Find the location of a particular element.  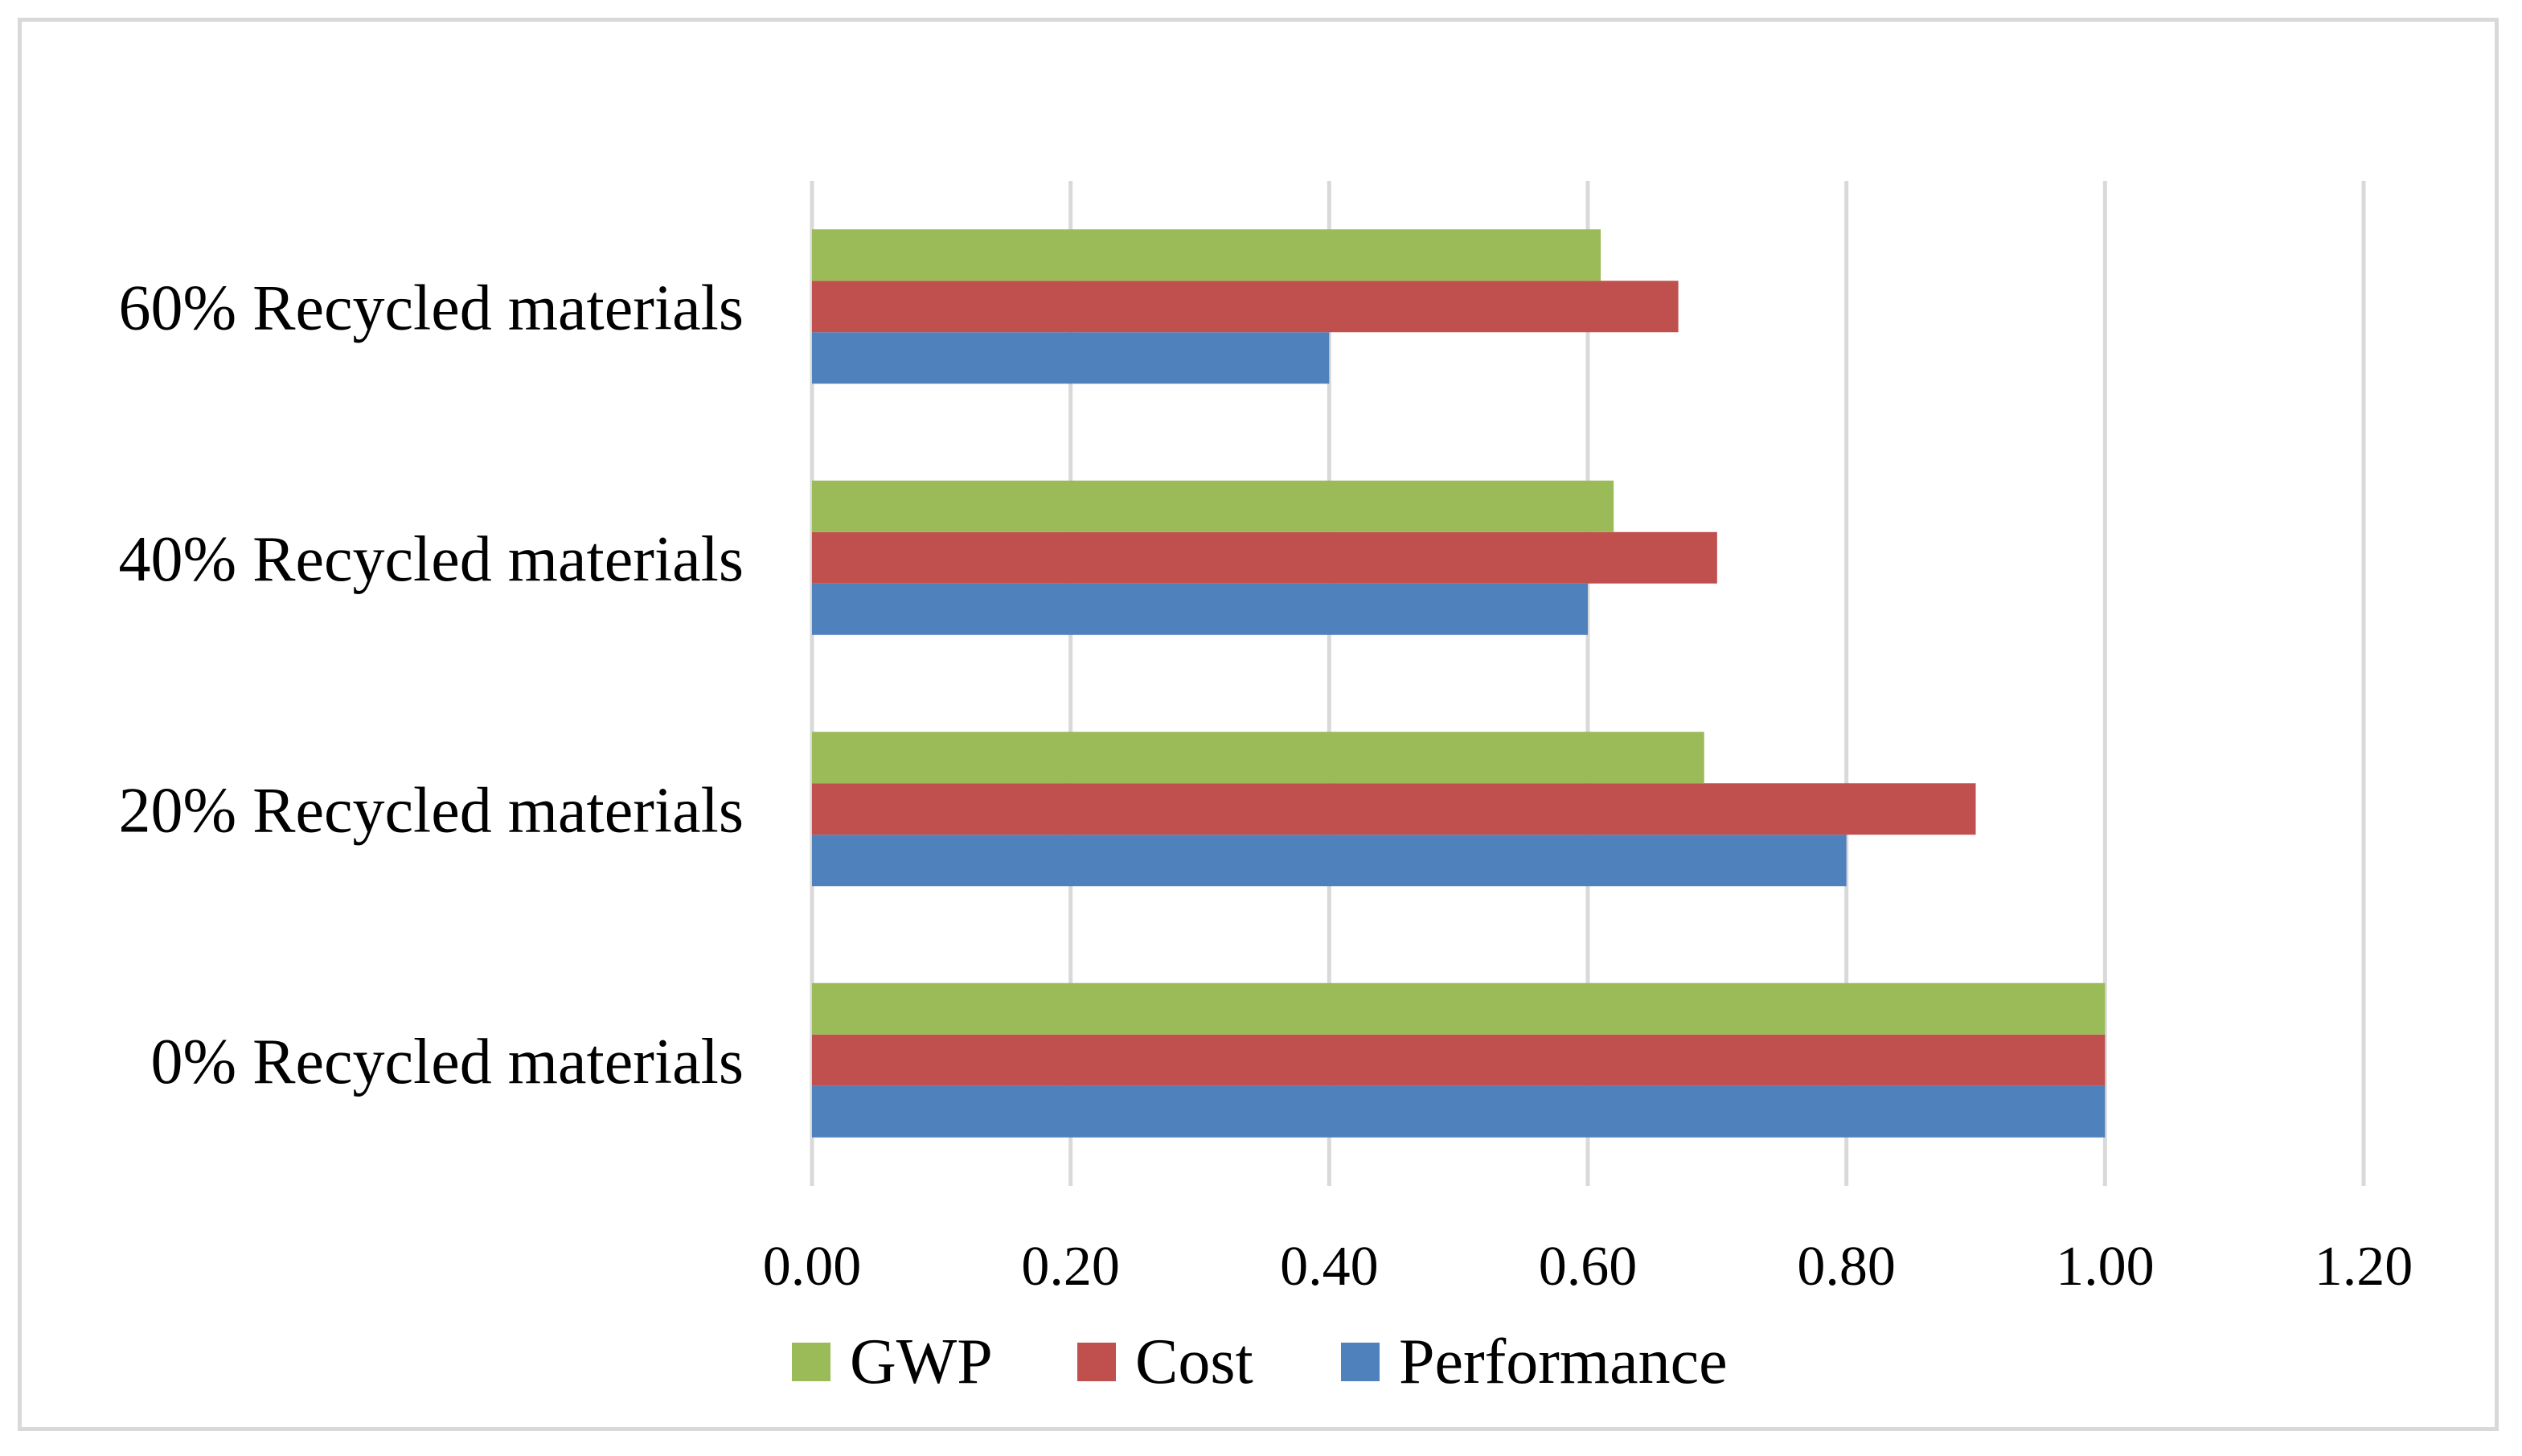

legend-label-performance: Performance is located at coordinates (1564, 1362).